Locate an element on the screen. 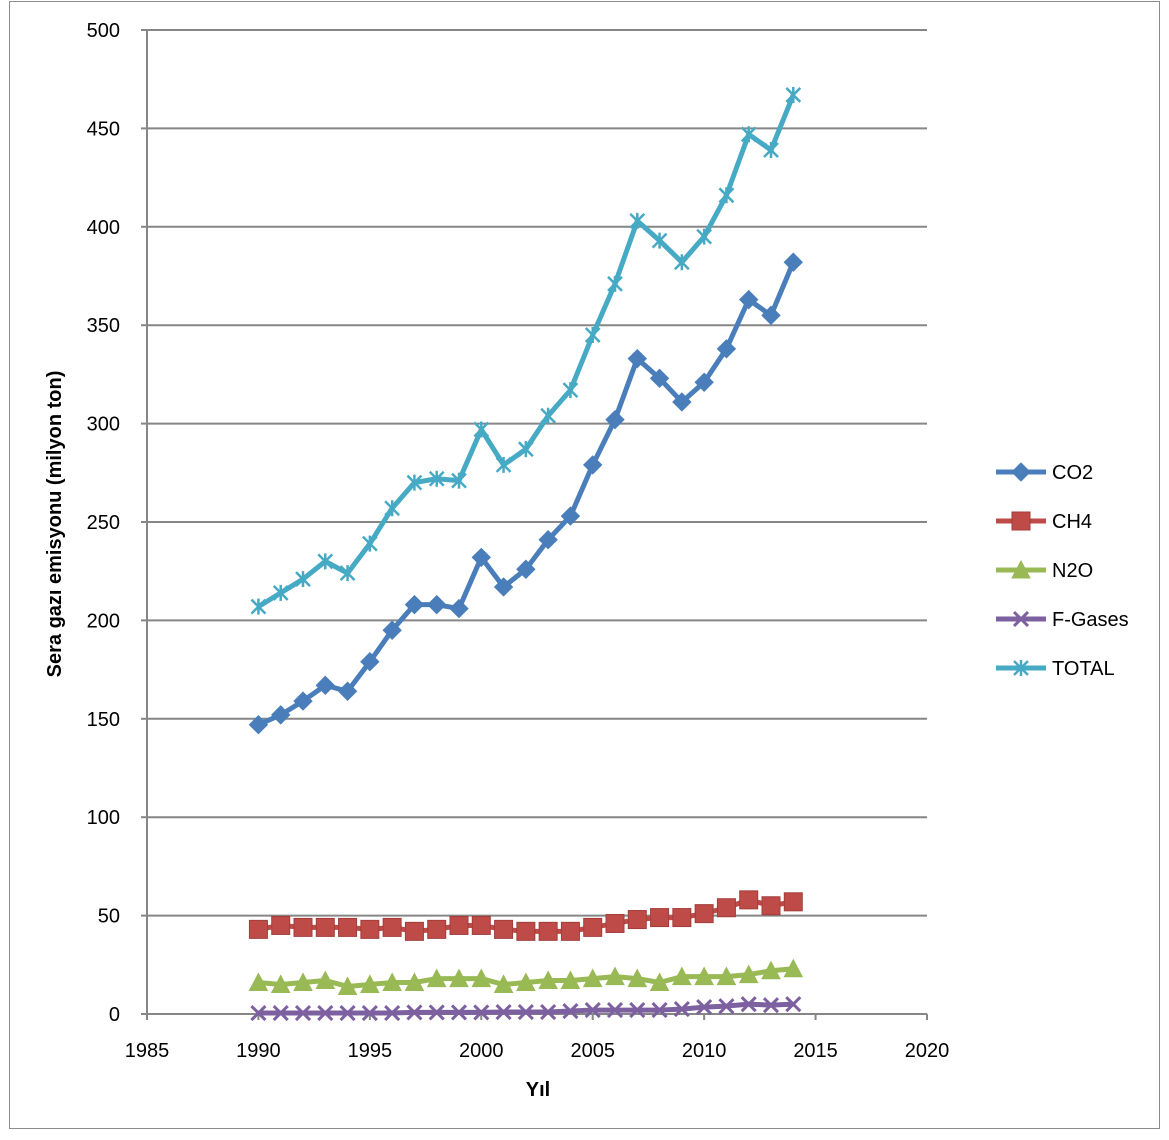 This screenshot has height=1140, width=1169. legend: CO2 CH4 N2O F-Gases TOTAL is located at coordinates (1062, 571).